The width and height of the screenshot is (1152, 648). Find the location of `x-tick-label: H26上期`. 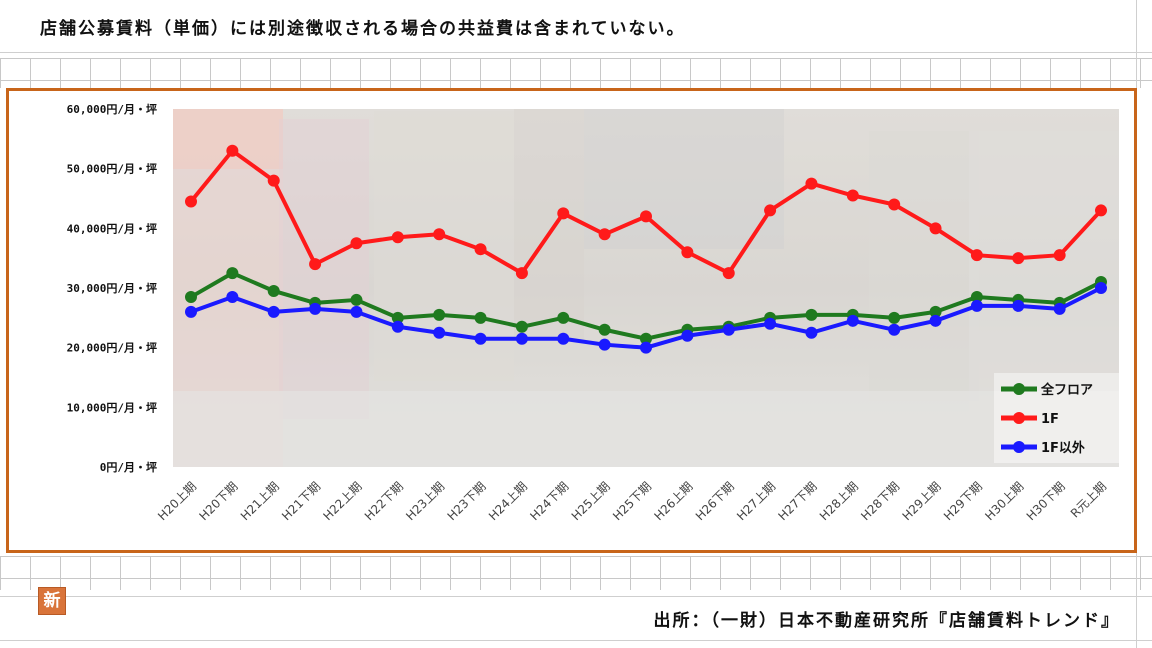

x-tick-label: H26上期 is located at coordinates (673, 501).